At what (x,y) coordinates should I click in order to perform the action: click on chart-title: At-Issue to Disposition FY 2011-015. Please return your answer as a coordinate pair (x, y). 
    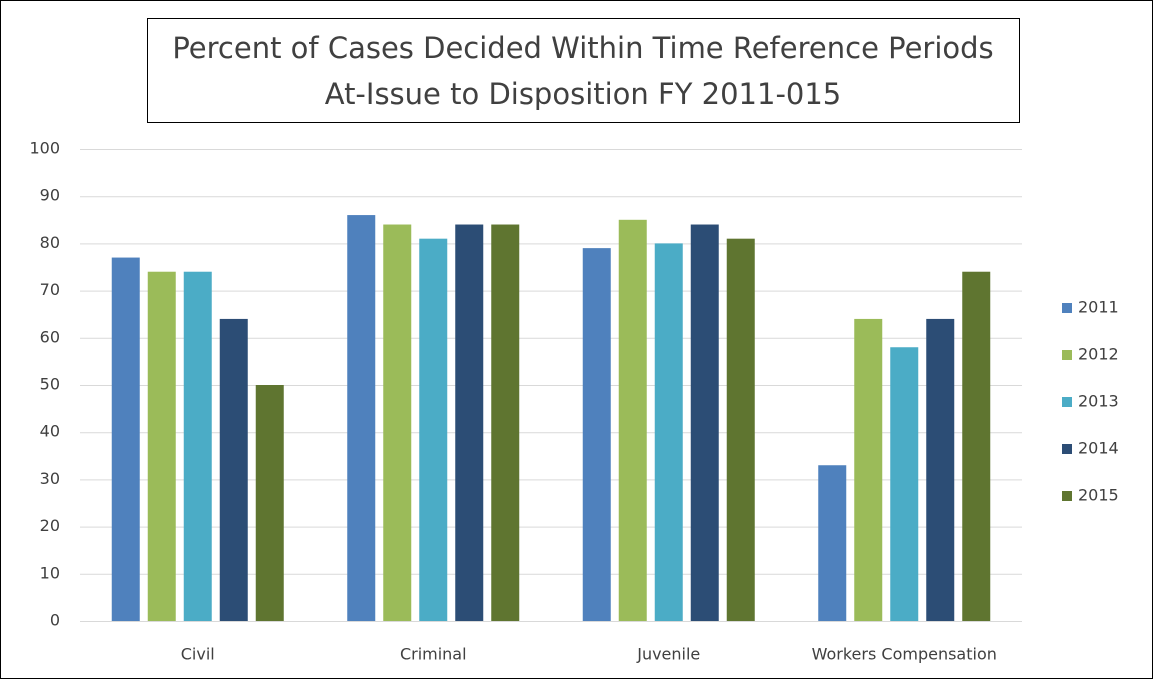
    Looking at the image, I should click on (583, 94).